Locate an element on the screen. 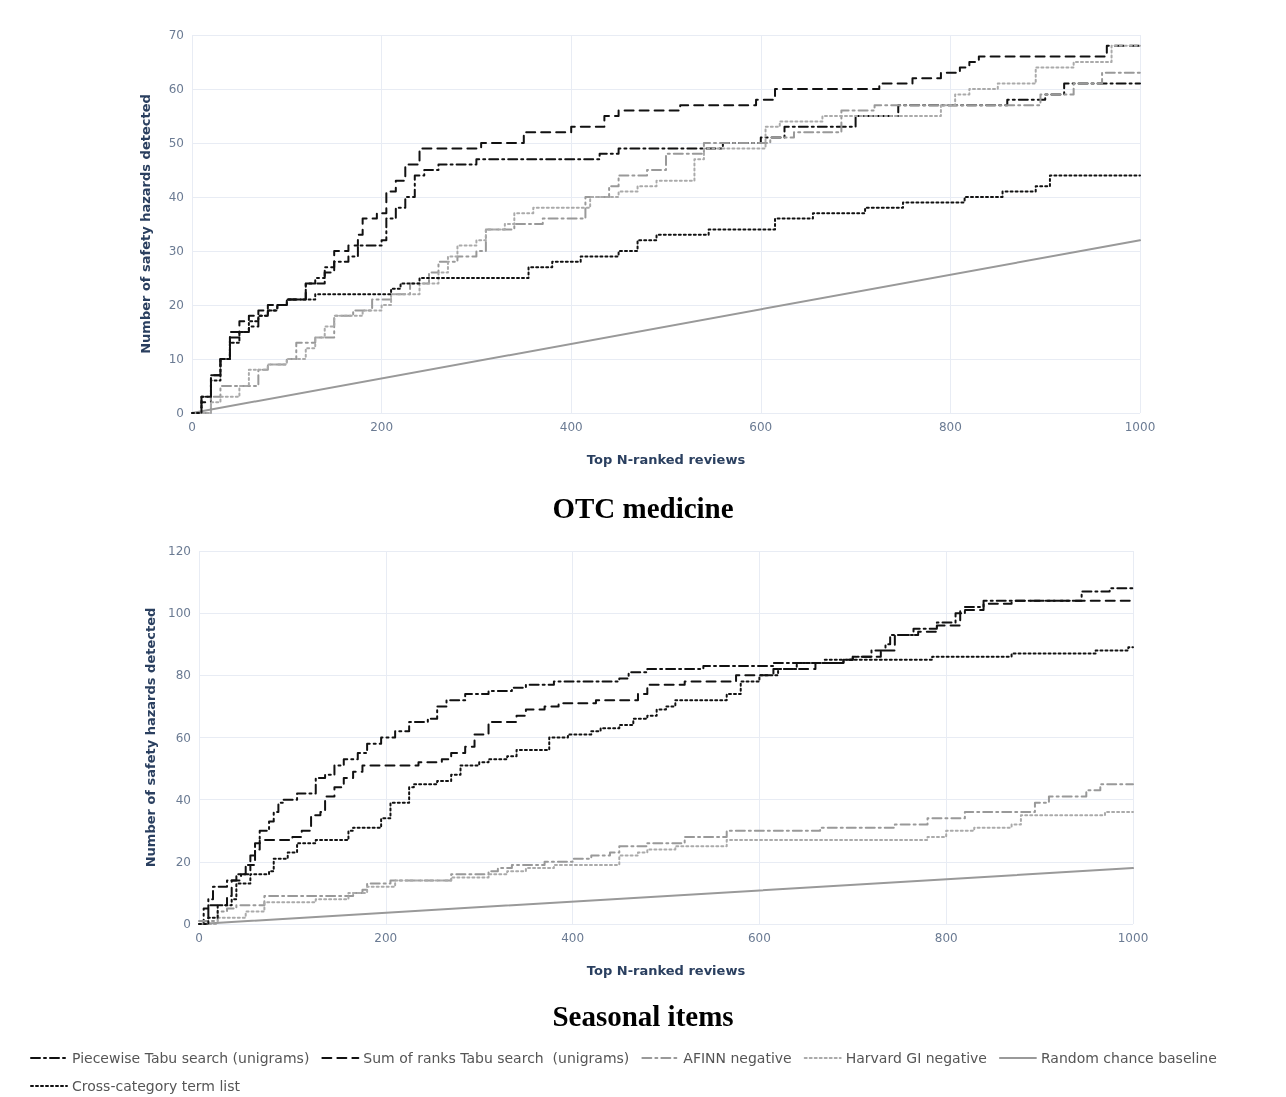 Image resolution: width=1286 pixels, height=1097 pixels. y-tick-label: 10 is located at coordinates (176, 359).